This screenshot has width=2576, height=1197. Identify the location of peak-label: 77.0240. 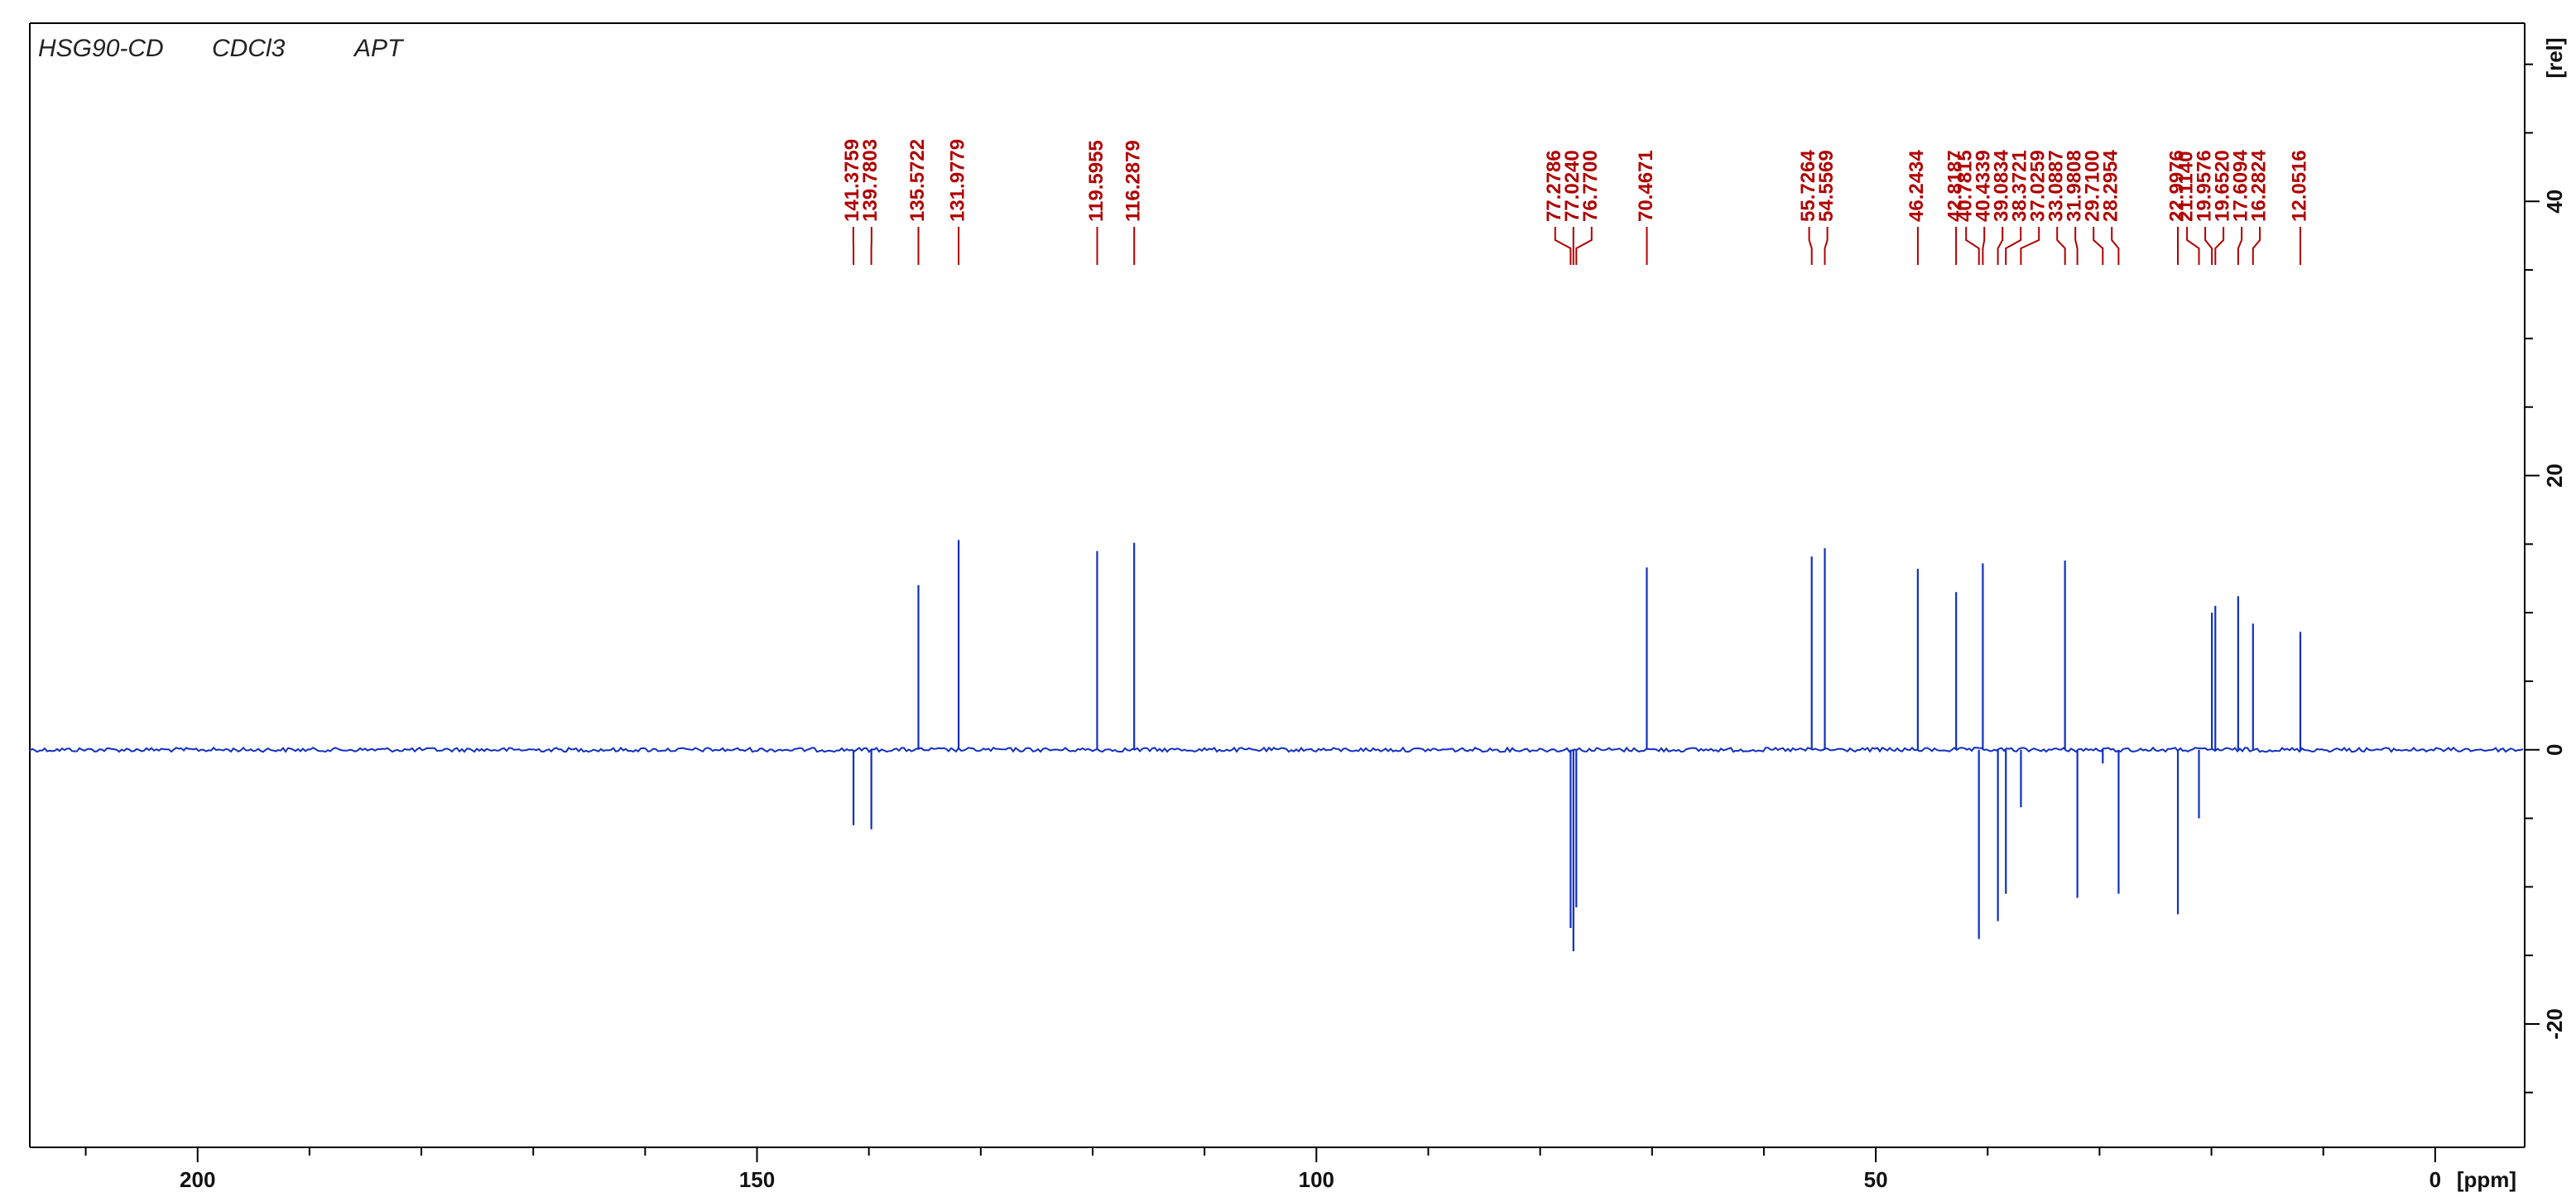
(1572, 186).